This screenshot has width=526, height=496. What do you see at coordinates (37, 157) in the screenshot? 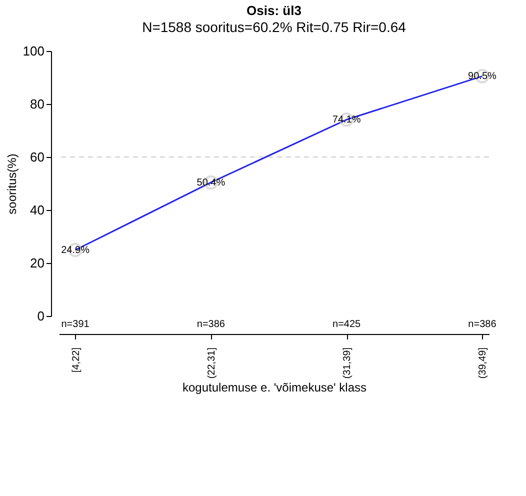
I see `y-tick-label: 60` at bounding box center [37, 157].